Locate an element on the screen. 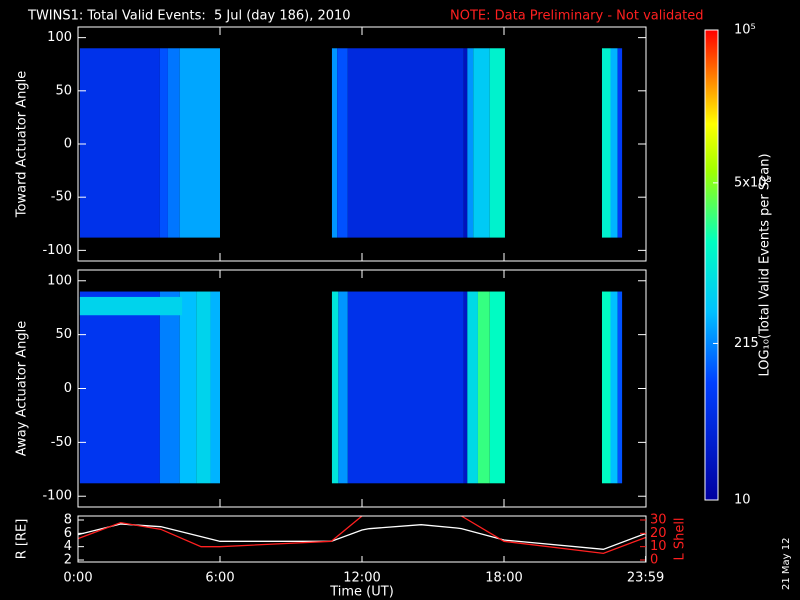 This screenshot has height=600, width=800. colorbar-tick-label: 10 is located at coordinates (742, 500).